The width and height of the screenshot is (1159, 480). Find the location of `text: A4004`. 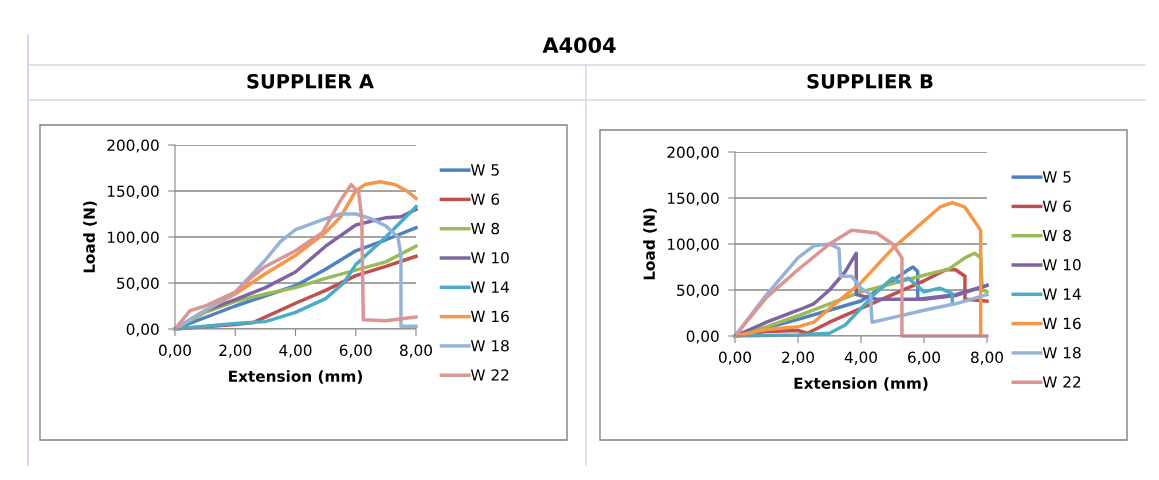

text: A4004 is located at coordinates (579, 45).